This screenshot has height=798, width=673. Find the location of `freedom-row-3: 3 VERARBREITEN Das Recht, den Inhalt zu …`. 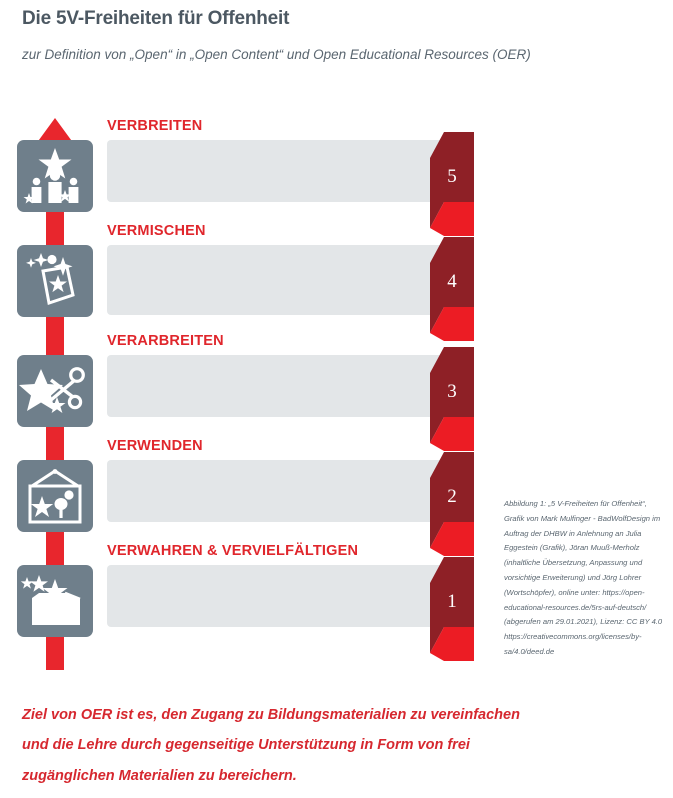

freedom-row-3: 3 VERARBREITEN Das Recht, den Inhalt zu … is located at coordinates (250, 392).